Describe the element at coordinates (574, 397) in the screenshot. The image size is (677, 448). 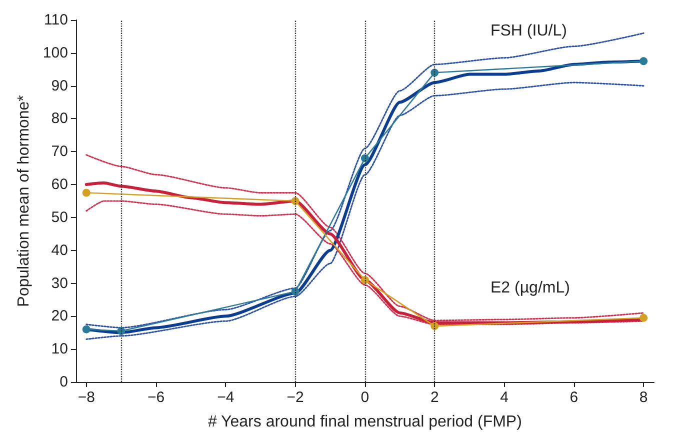
I see `x-tick-label: 6` at that location.